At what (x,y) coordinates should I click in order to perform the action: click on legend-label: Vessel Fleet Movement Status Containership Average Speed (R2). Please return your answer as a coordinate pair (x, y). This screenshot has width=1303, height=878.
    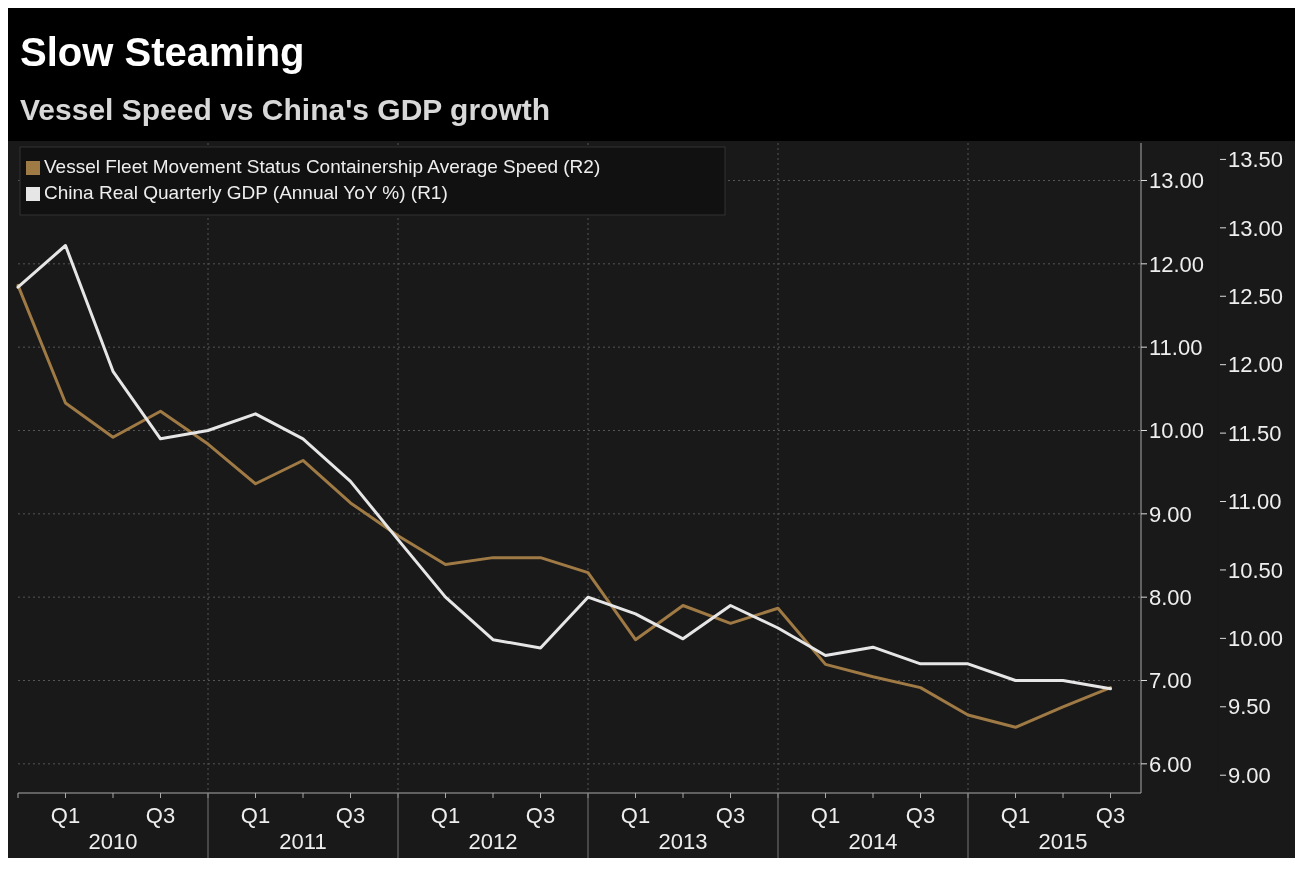
    Looking at the image, I should click on (322, 166).